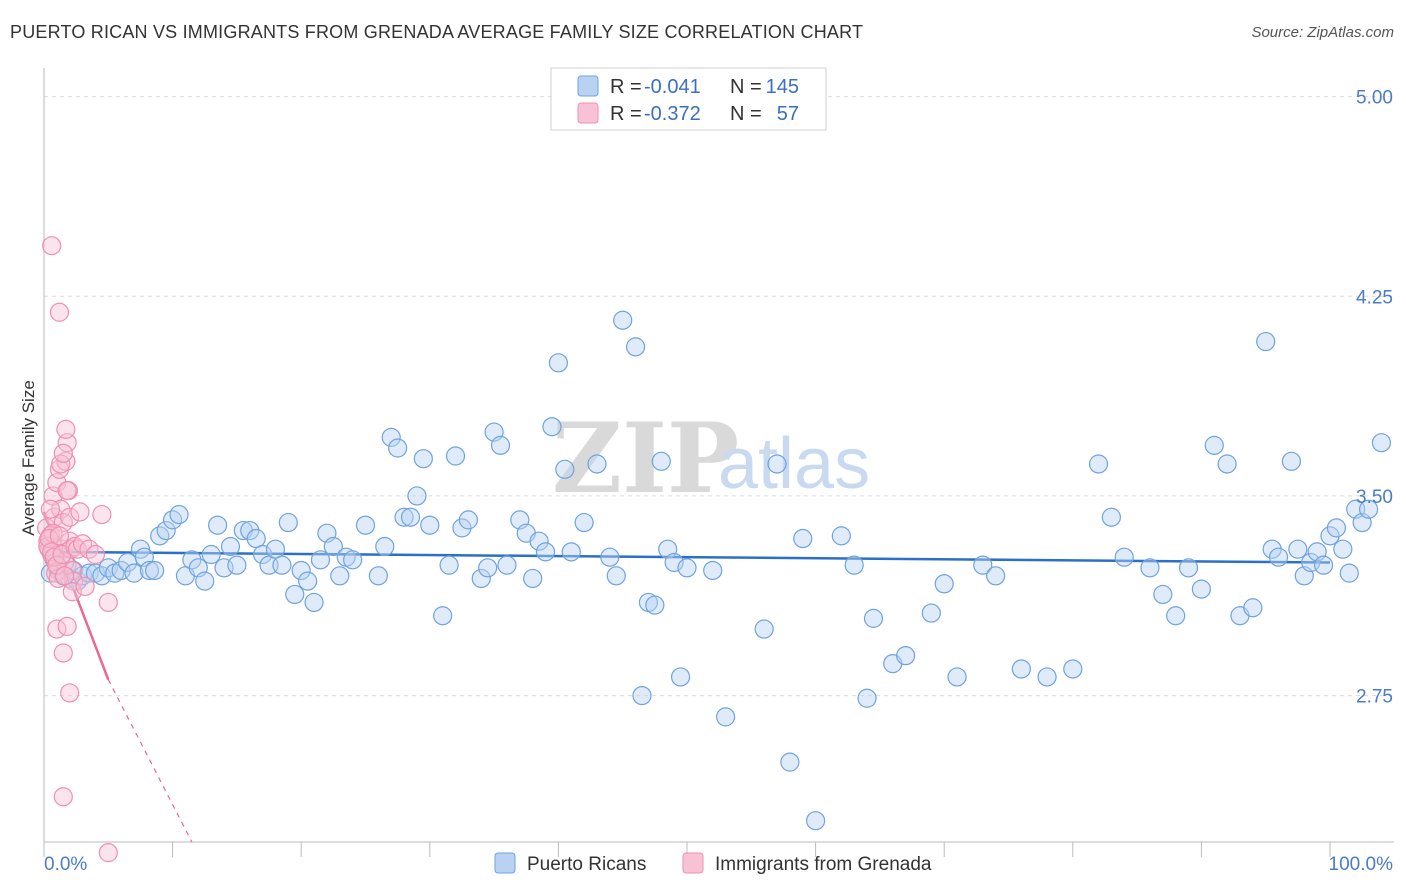 Image resolution: width=1406 pixels, height=892 pixels. I want to click on y-axis-label: Average Family Size, so click(28, 458).